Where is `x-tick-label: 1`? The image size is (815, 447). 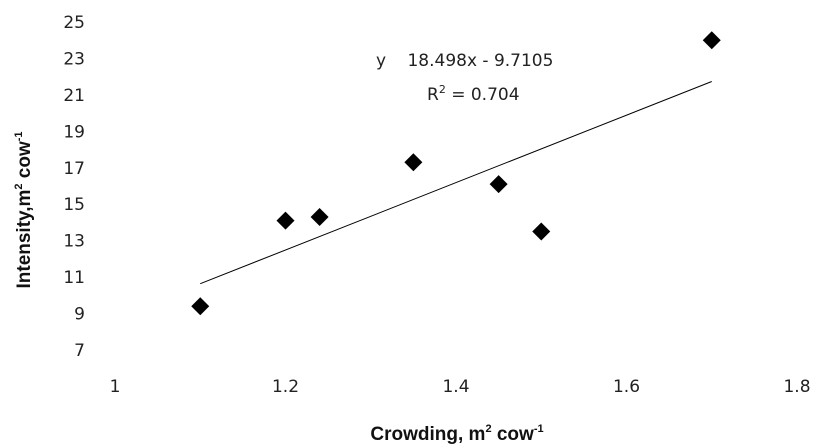
x-tick-label: 1 is located at coordinates (115, 387).